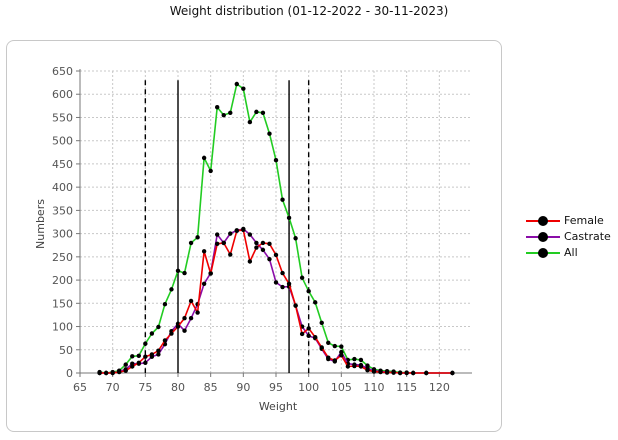 This screenshot has height=440, width=618. What do you see at coordinates (113, 387) in the screenshot?
I see `x-tick-label: 70` at bounding box center [113, 387].